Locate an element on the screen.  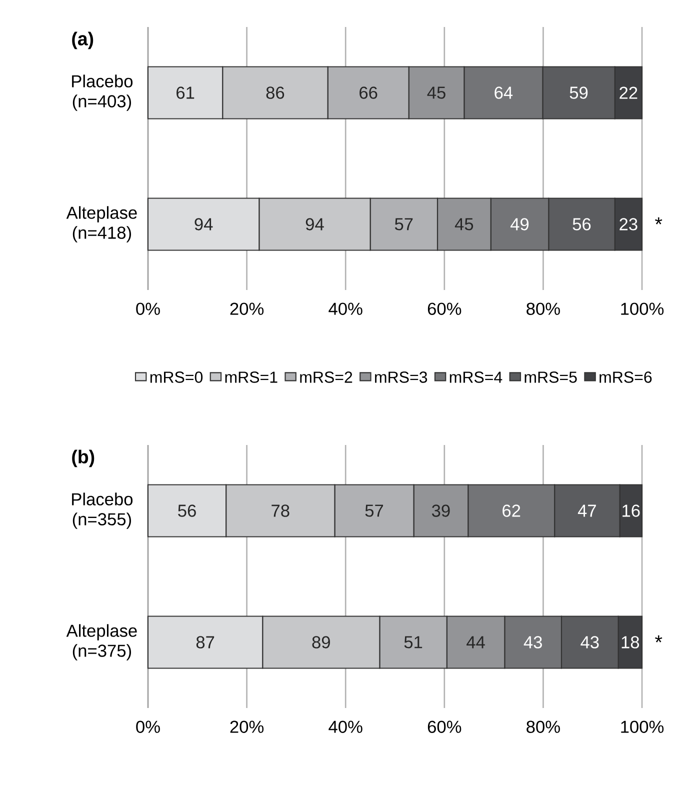
y-tick-label: Placebo (n=355) is located at coordinates (102, 510).